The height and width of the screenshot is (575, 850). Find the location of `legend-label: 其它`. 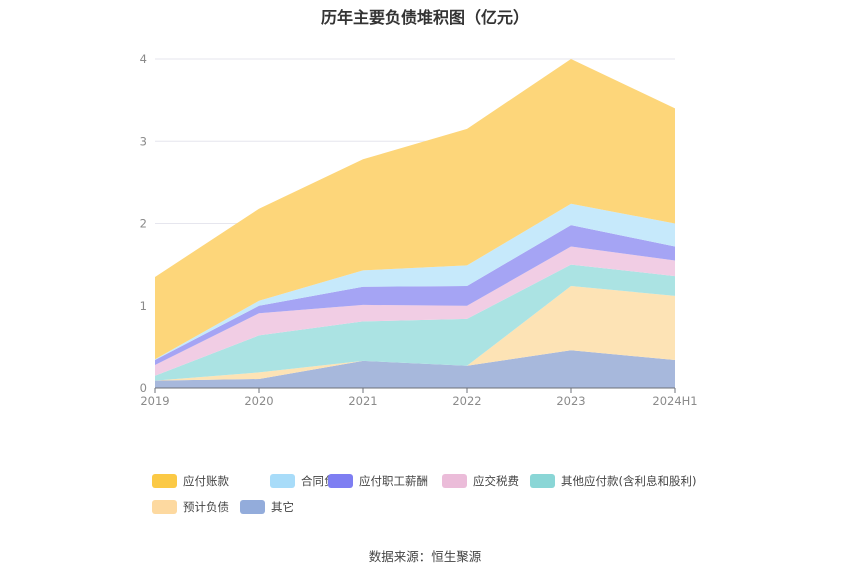

legend-label: 其它 is located at coordinates (282, 507).